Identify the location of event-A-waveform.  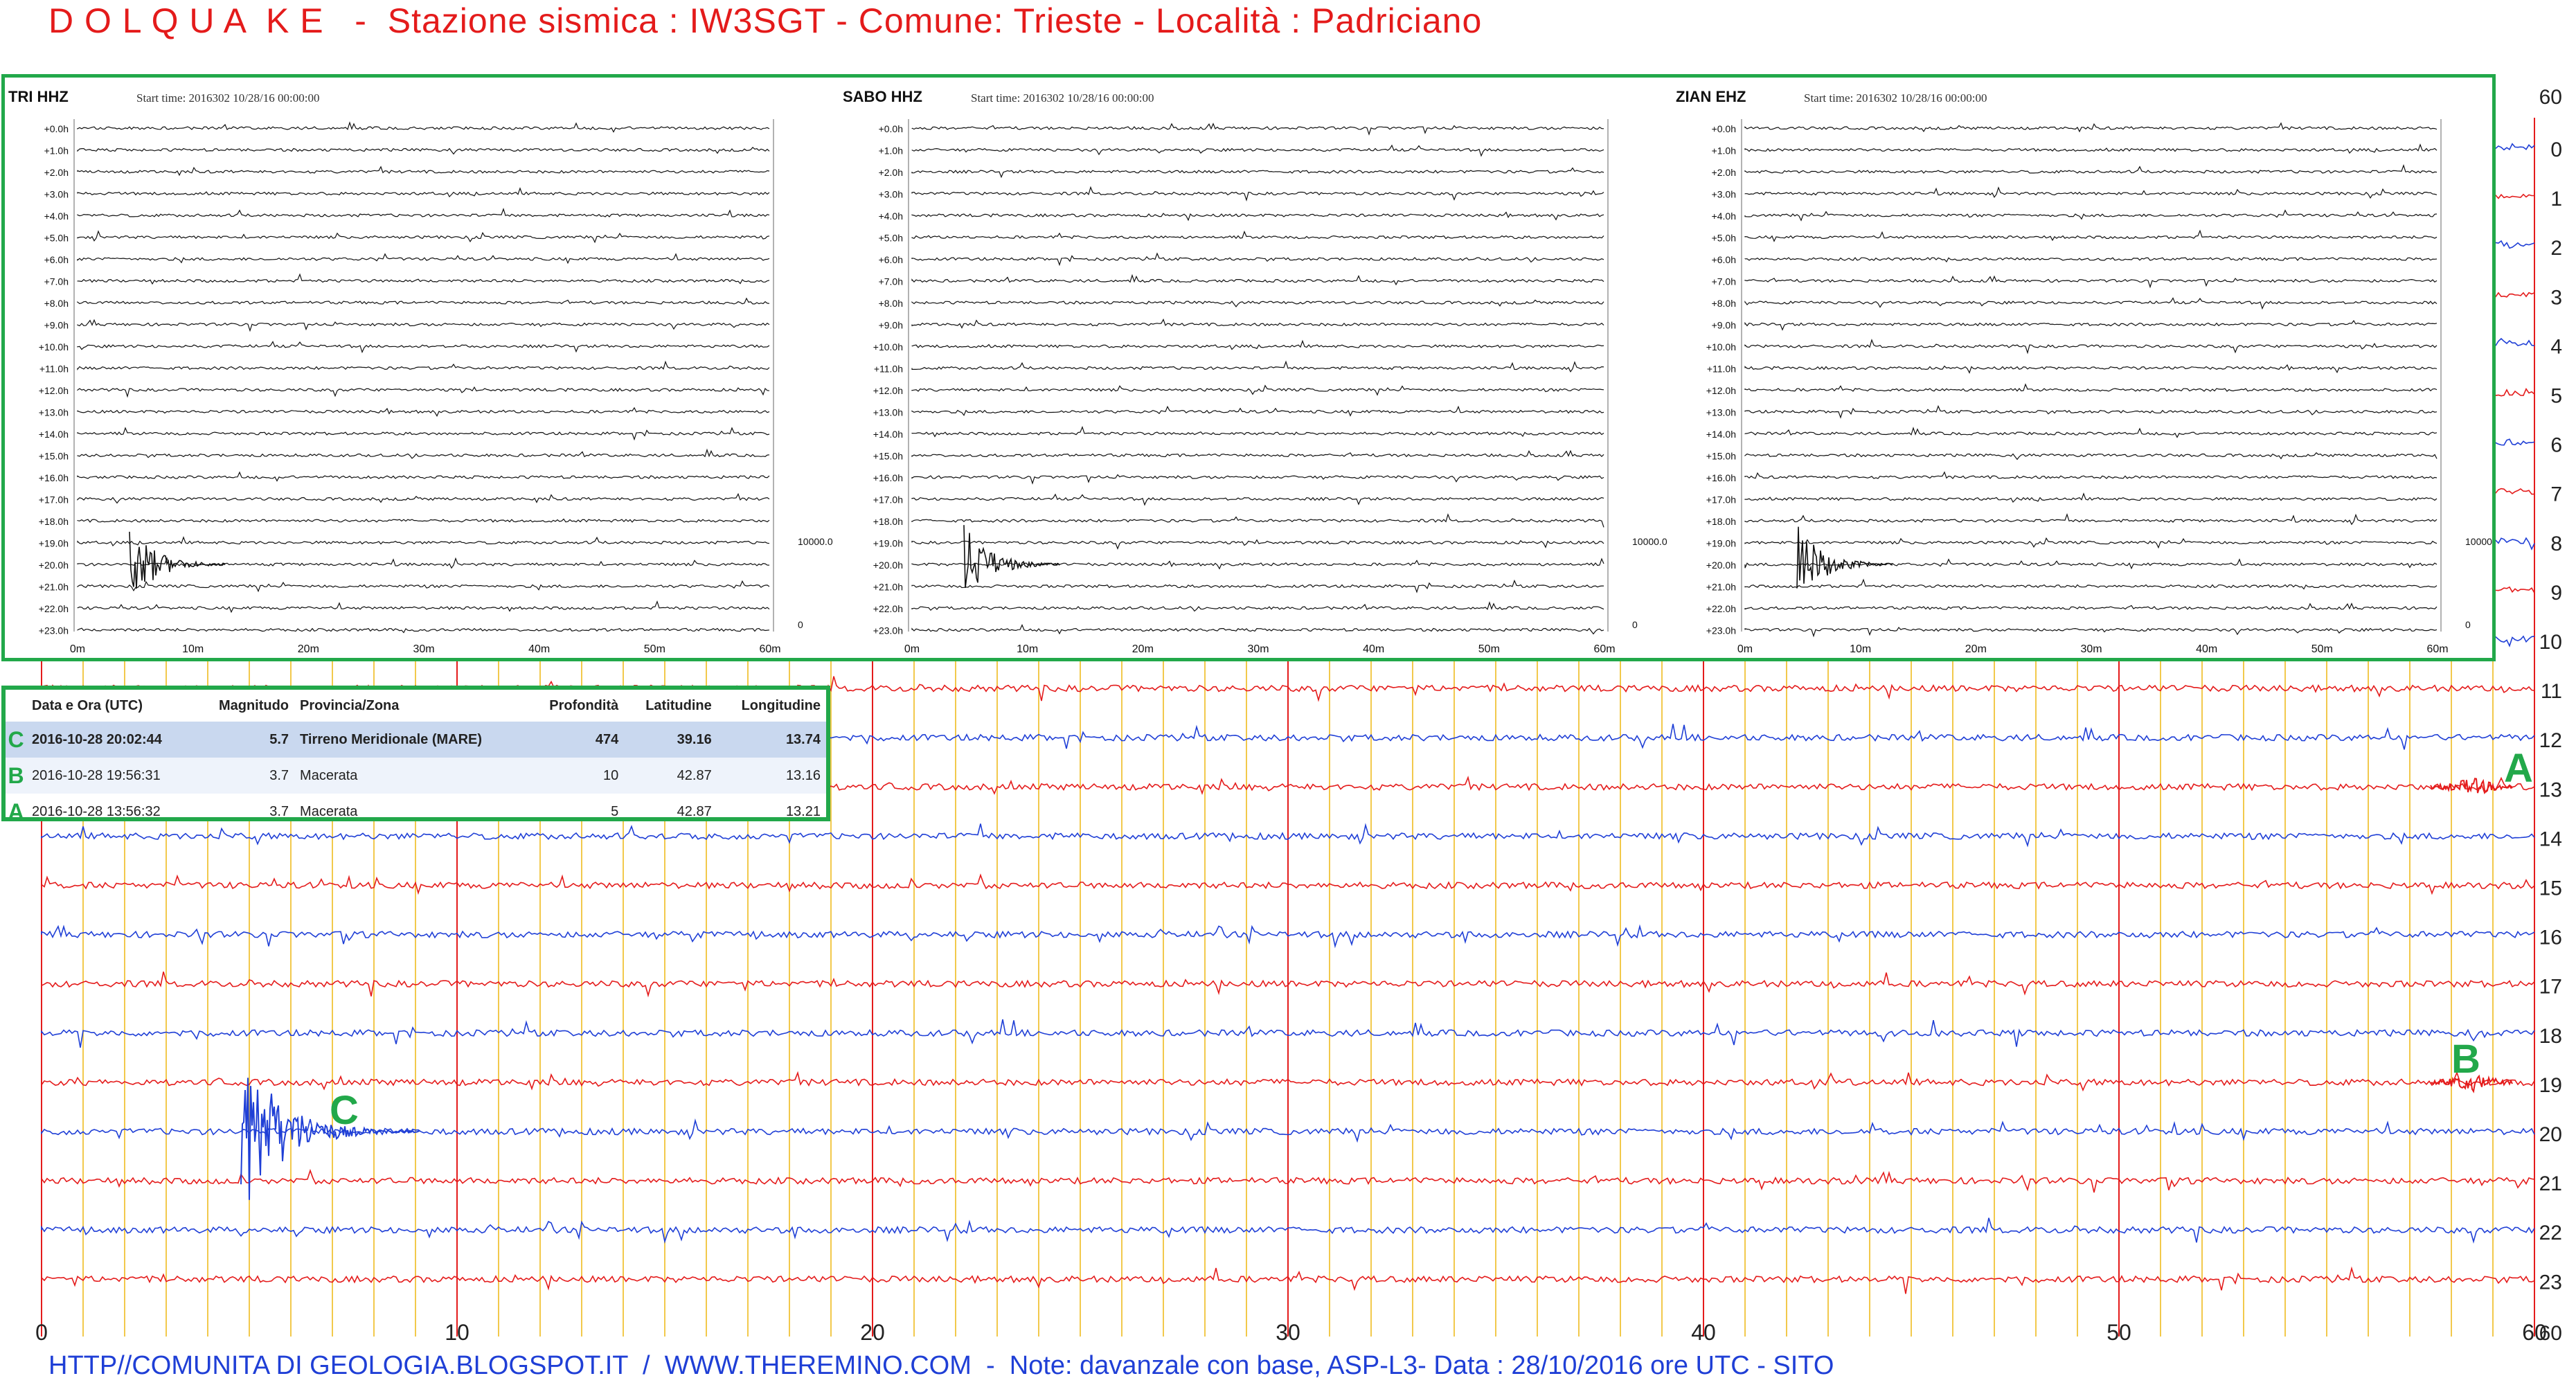
(2471, 786).